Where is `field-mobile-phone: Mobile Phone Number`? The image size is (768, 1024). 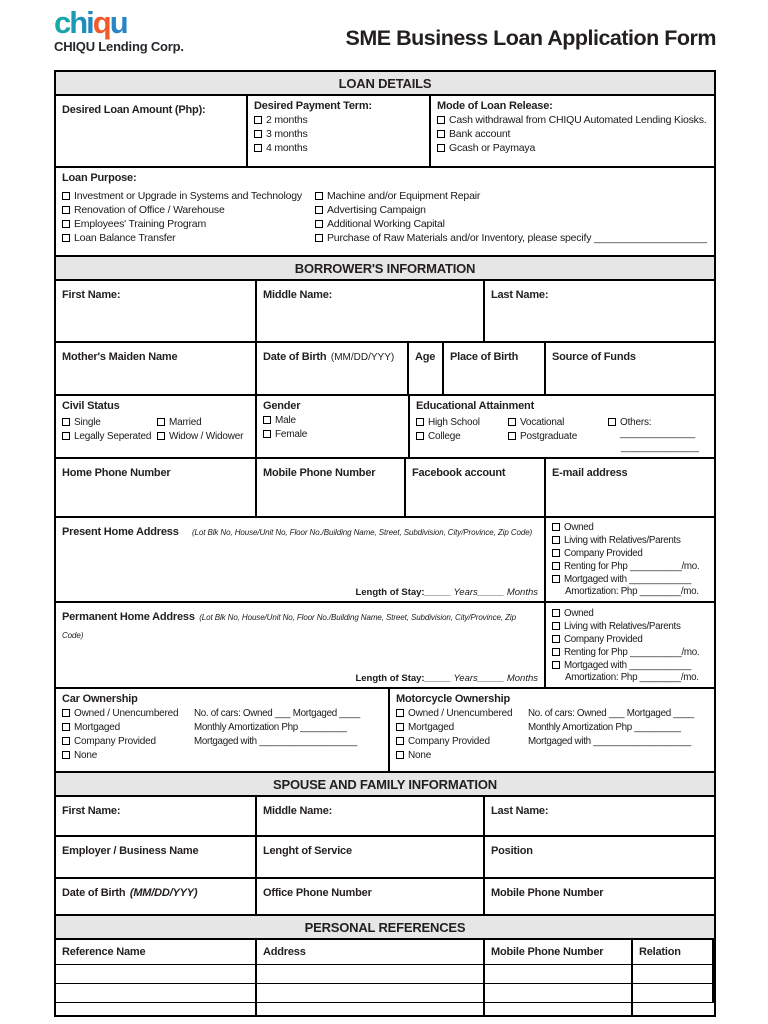
field-mobile-phone: Mobile Phone Number is located at coordinates (331, 487).